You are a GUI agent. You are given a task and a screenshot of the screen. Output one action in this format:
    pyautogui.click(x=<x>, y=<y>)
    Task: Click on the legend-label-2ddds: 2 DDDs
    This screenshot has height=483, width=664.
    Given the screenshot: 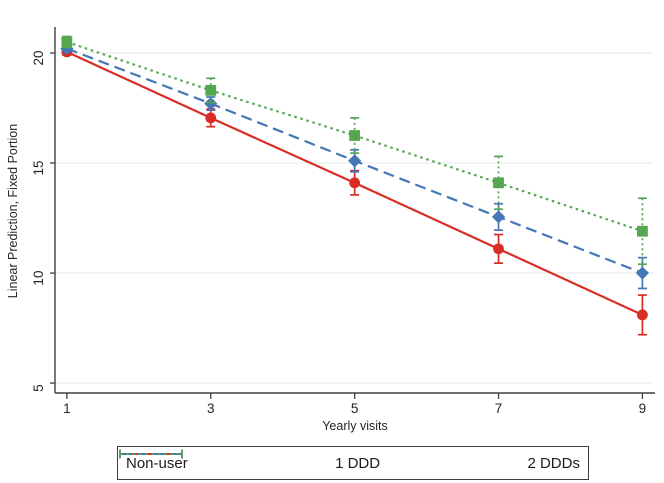 What is the action you would take?
    pyautogui.click(x=553, y=463)
    